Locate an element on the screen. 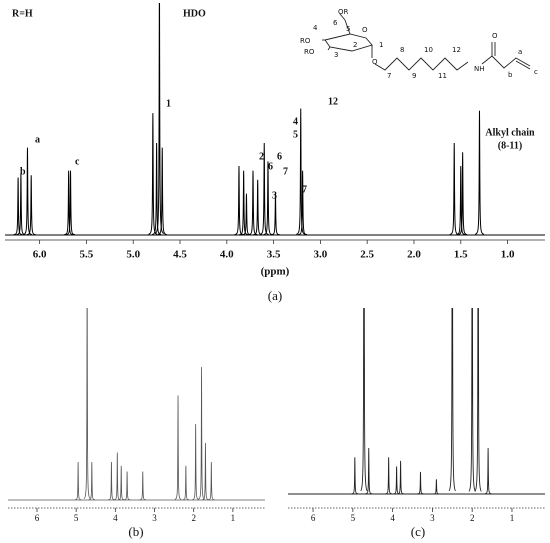 Image resolution: width=550 pixels, height=543 pixels. annotation: 3 is located at coordinates (274, 195).